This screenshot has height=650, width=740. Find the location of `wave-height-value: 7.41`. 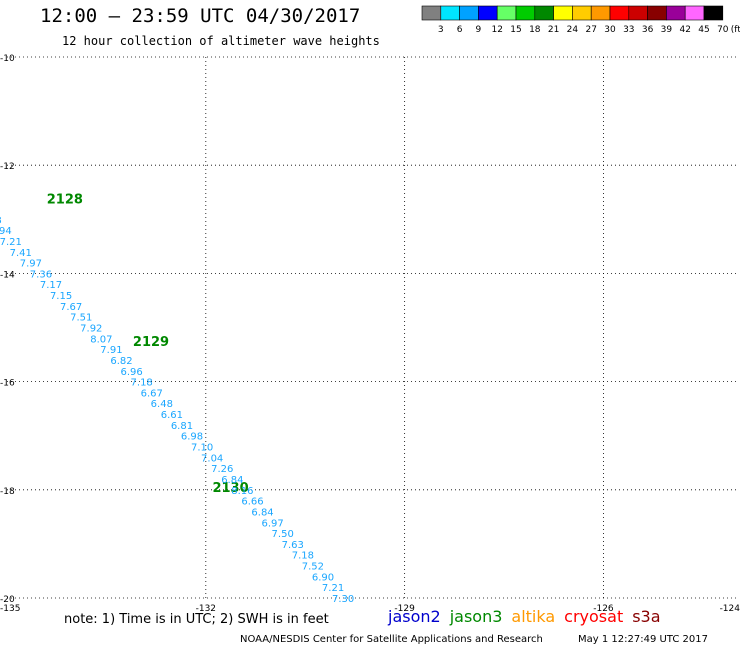

wave-height-value: 7.41 is located at coordinates (21, 253).